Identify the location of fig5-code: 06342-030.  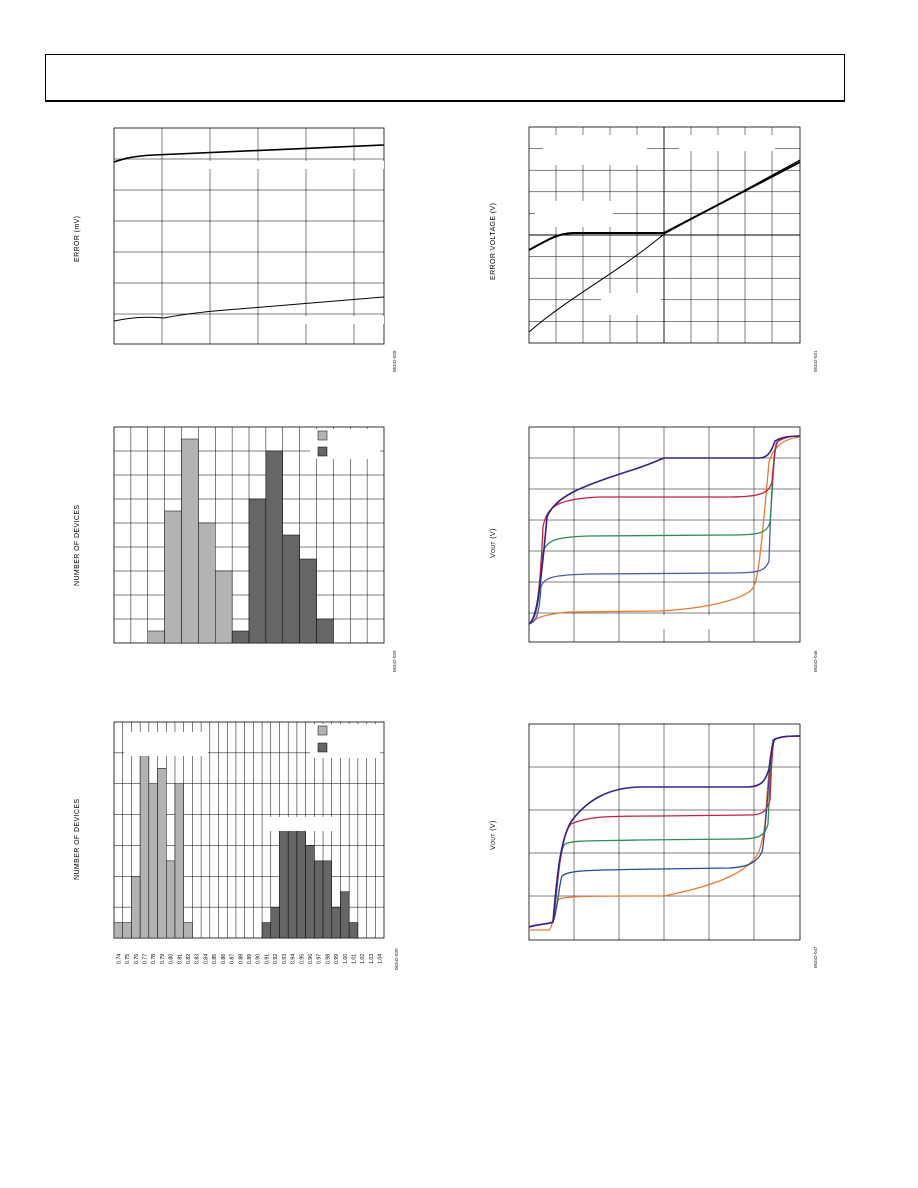
(396, 959).